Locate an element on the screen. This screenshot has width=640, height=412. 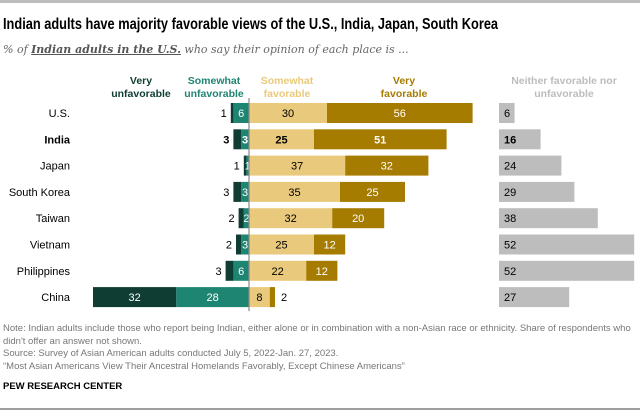
value-label-very-favorable: 51 is located at coordinates (380, 140).